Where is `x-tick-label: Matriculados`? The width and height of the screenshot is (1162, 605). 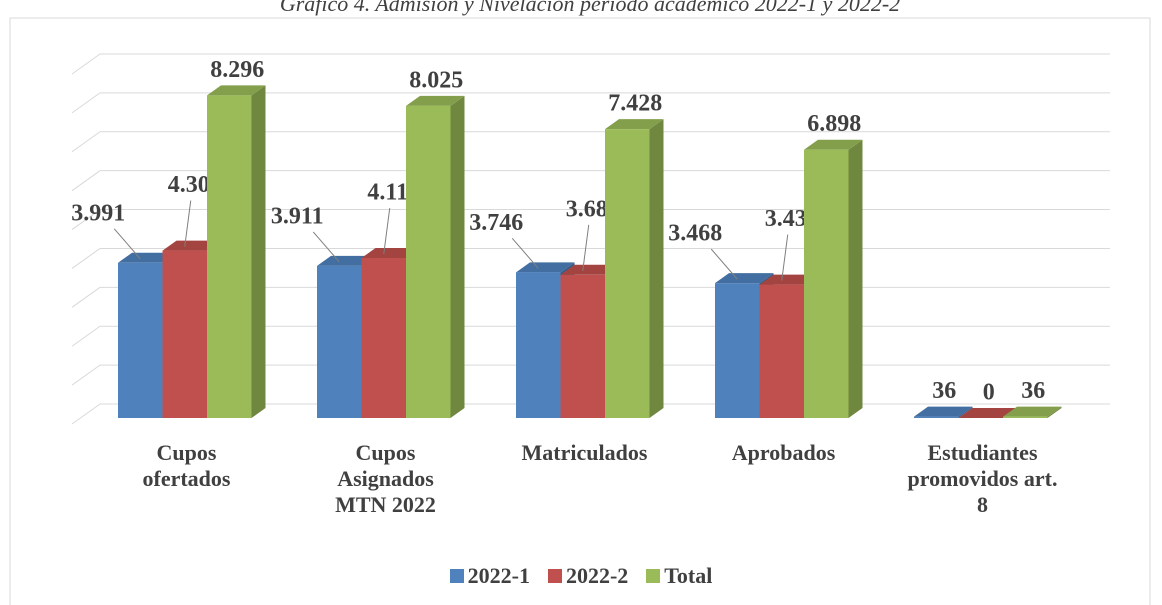
x-tick-label: Matriculados is located at coordinates (584, 452).